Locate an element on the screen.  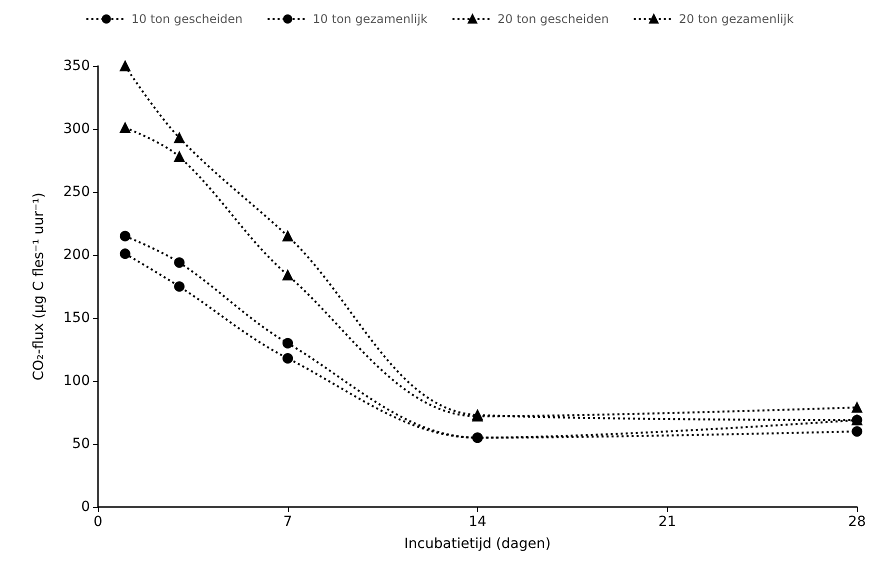
x-tick-label: 0 is located at coordinates (98, 522).